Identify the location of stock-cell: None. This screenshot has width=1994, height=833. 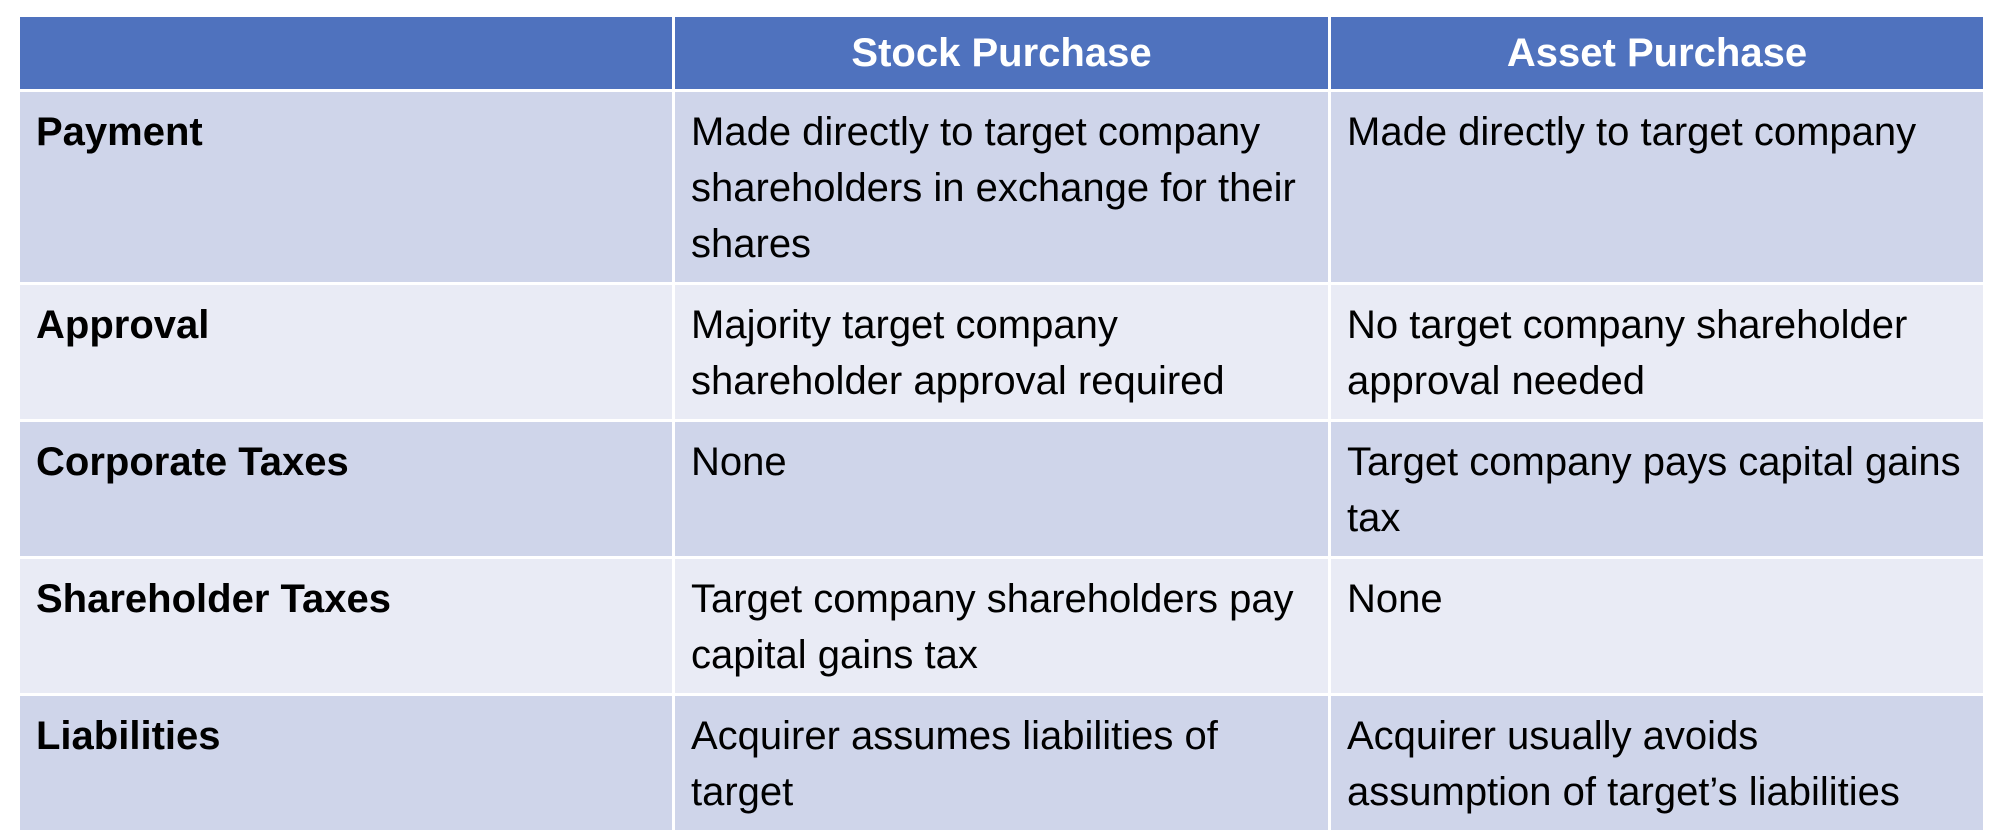
(1001, 489).